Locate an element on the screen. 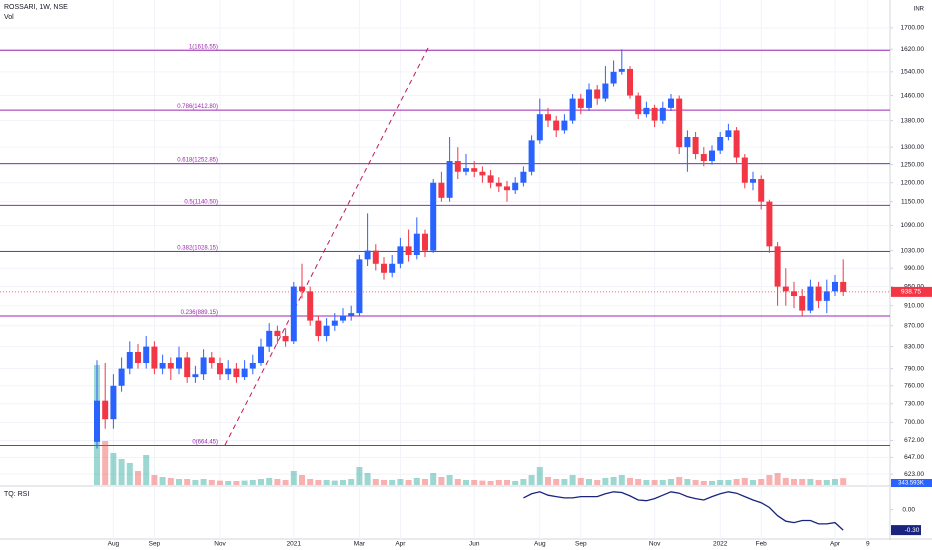 This screenshot has height=550, width=932. x-tick-label: 2021 is located at coordinates (294, 544).